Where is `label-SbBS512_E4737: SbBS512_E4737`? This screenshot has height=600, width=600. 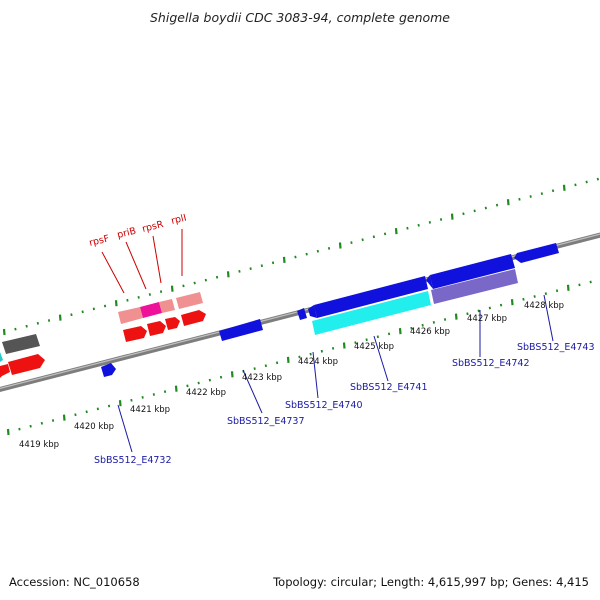 label-SbBS512_E4737: SbBS512_E4737 is located at coordinates (266, 421).